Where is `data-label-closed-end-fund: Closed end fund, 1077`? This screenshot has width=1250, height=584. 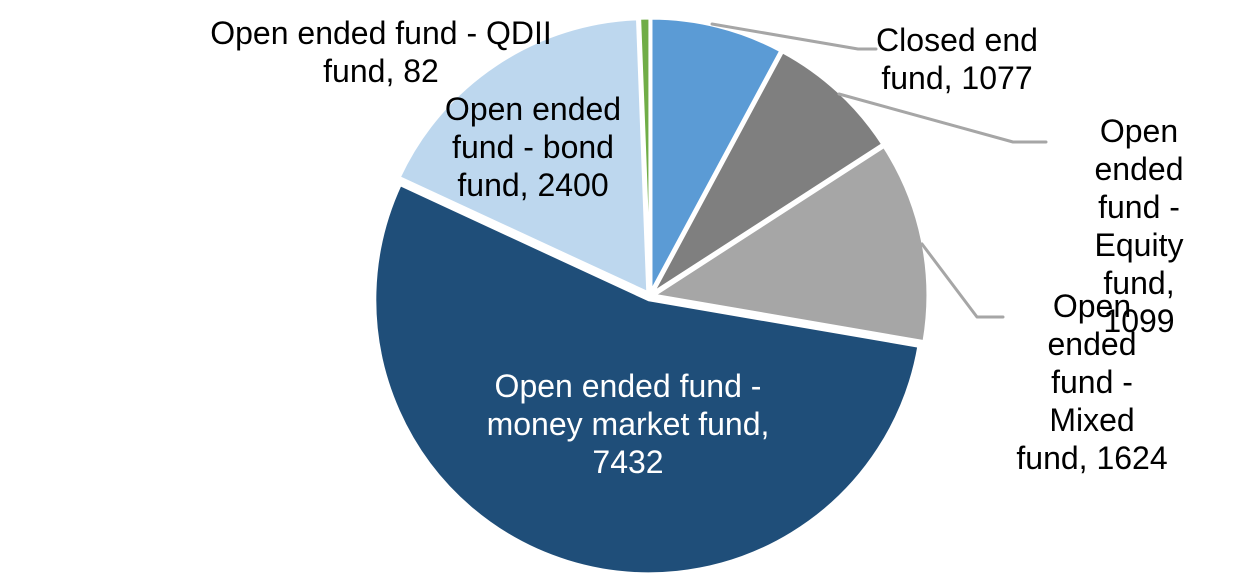
data-label-closed-end-fund: Closed end fund, 1077 is located at coordinates (957, 59).